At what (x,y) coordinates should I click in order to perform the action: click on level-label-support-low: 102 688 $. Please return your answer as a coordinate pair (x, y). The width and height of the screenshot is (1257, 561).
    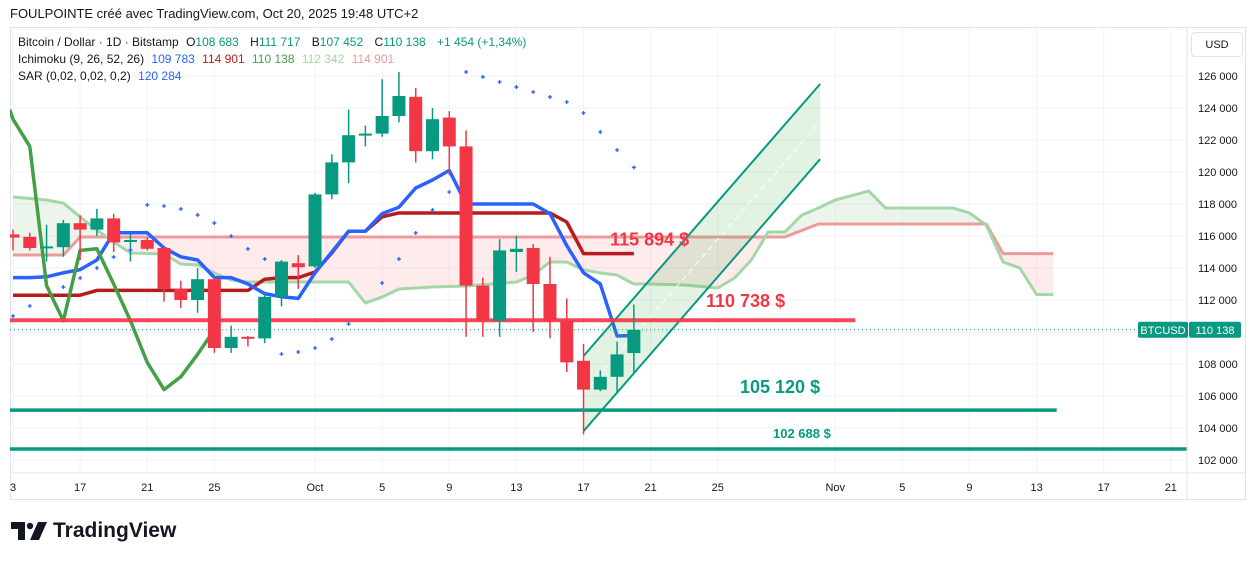
    Looking at the image, I should click on (802, 433).